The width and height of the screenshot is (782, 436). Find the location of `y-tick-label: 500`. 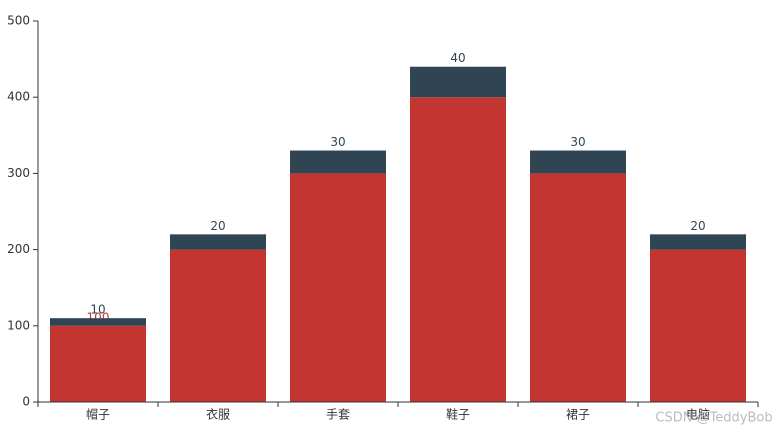

y-tick-label: 500 is located at coordinates (18, 21).